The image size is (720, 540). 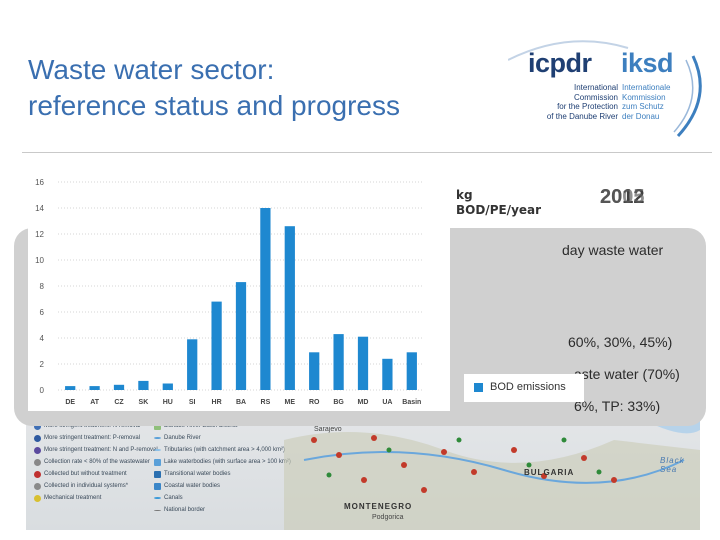 What do you see at coordinates (94, 388) in the screenshot?
I see `bar-at` at bounding box center [94, 388].